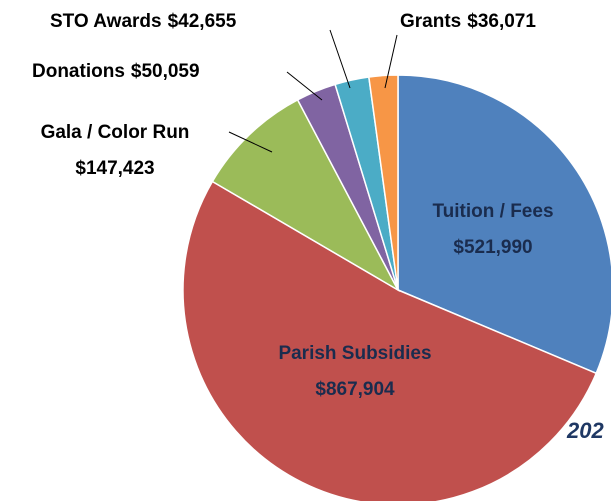  I want to click on slice-label-group: Donations $50,059, so click(116, 71).